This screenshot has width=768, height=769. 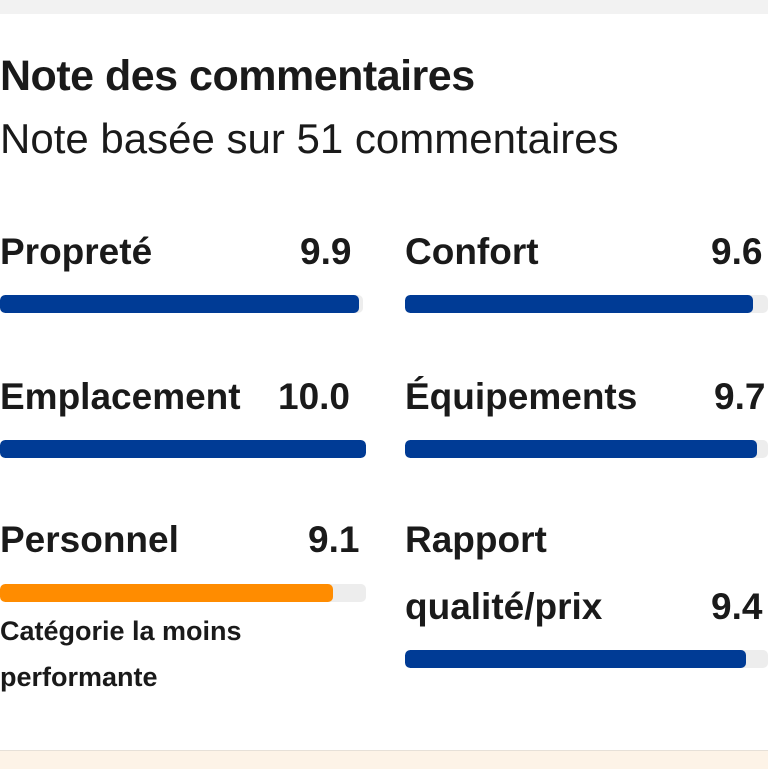 What do you see at coordinates (237, 76) in the screenshot?
I see `section-title: Note des commentaires` at bounding box center [237, 76].